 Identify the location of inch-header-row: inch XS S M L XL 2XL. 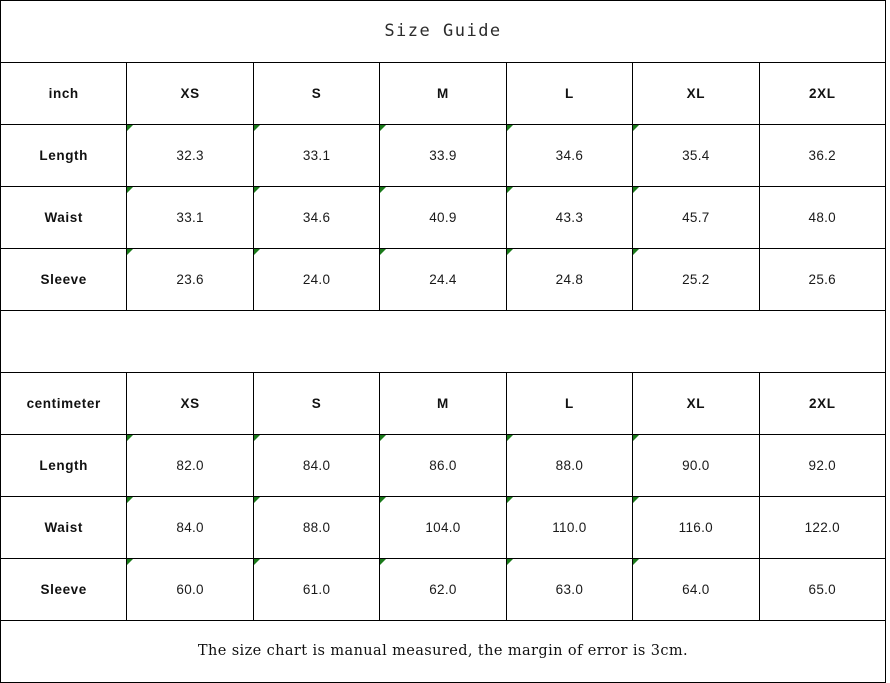
(443, 93).